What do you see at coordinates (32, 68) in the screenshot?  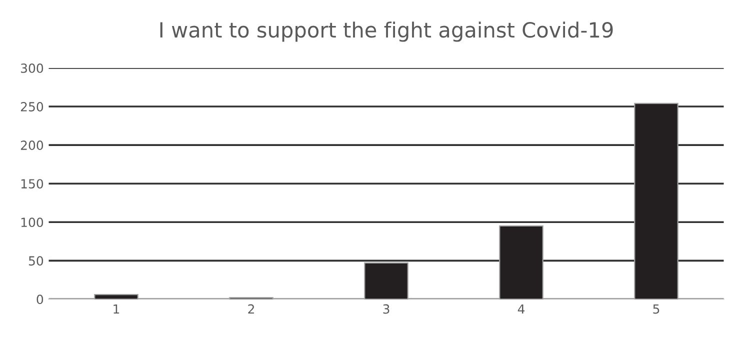 I see `y-tick-label: 300` at bounding box center [32, 68].